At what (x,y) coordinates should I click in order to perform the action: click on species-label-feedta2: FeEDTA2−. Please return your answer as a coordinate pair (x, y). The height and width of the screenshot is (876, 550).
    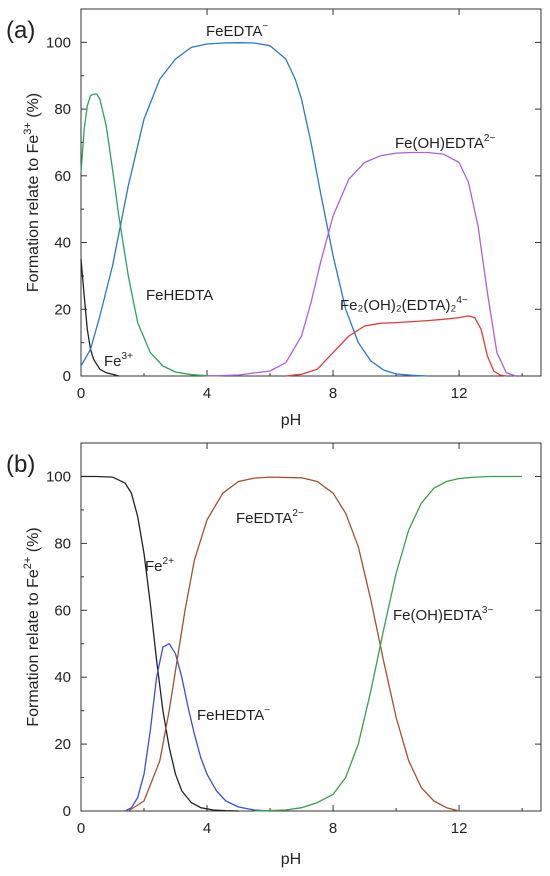
    Looking at the image, I should click on (270, 517).